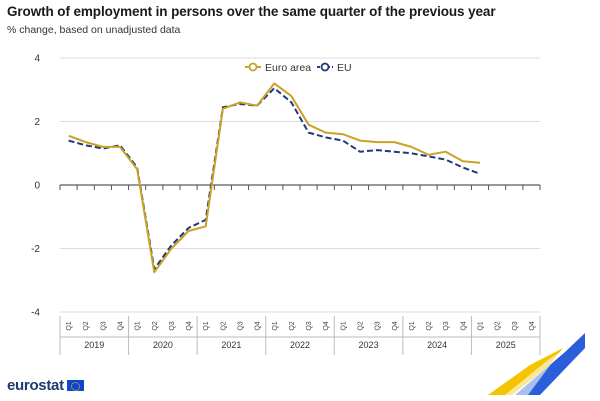 Image resolution: width=600 pixels, height=401 pixels. I want to click on year-label: 2019, so click(94, 345).